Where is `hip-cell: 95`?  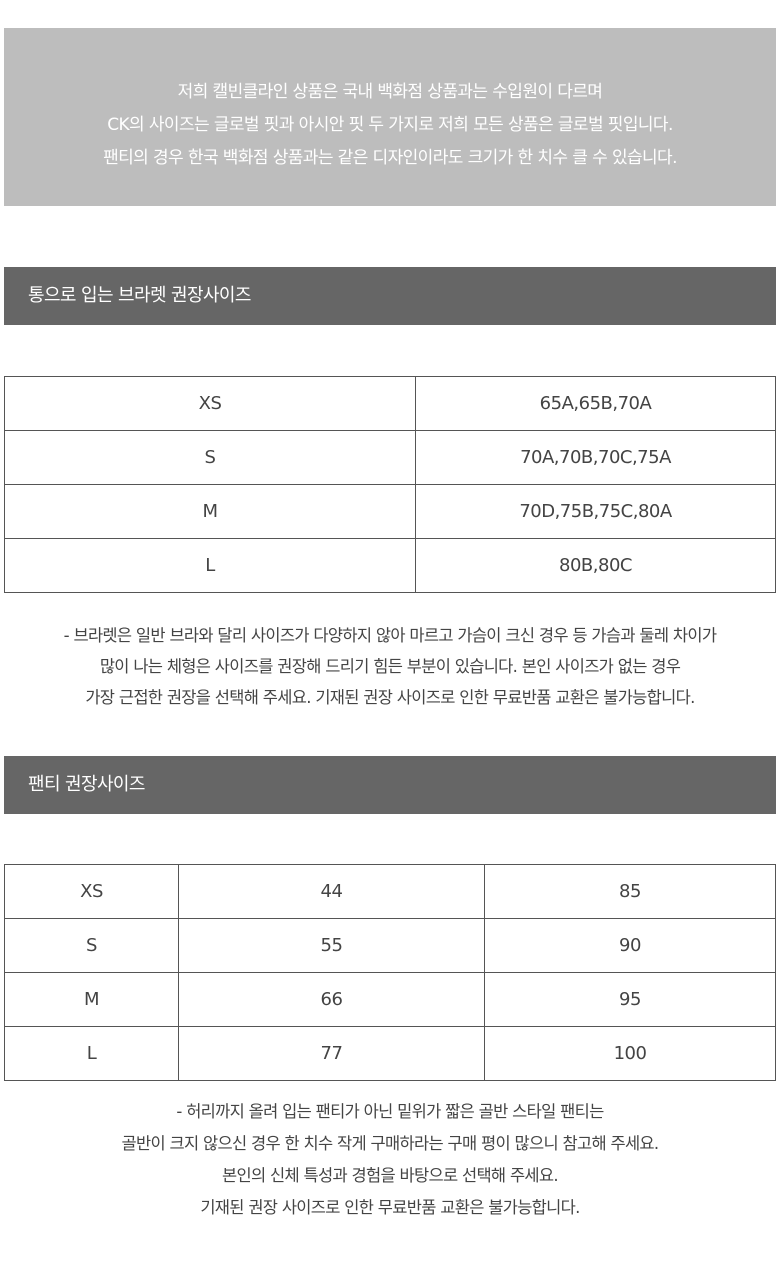
hip-cell: 95 is located at coordinates (630, 999).